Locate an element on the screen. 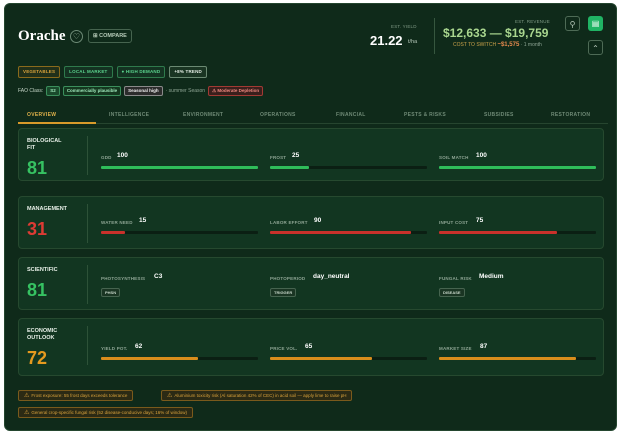 This screenshot has height=434, width=620. metric-value: day_neutral is located at coordinates (331, 276).